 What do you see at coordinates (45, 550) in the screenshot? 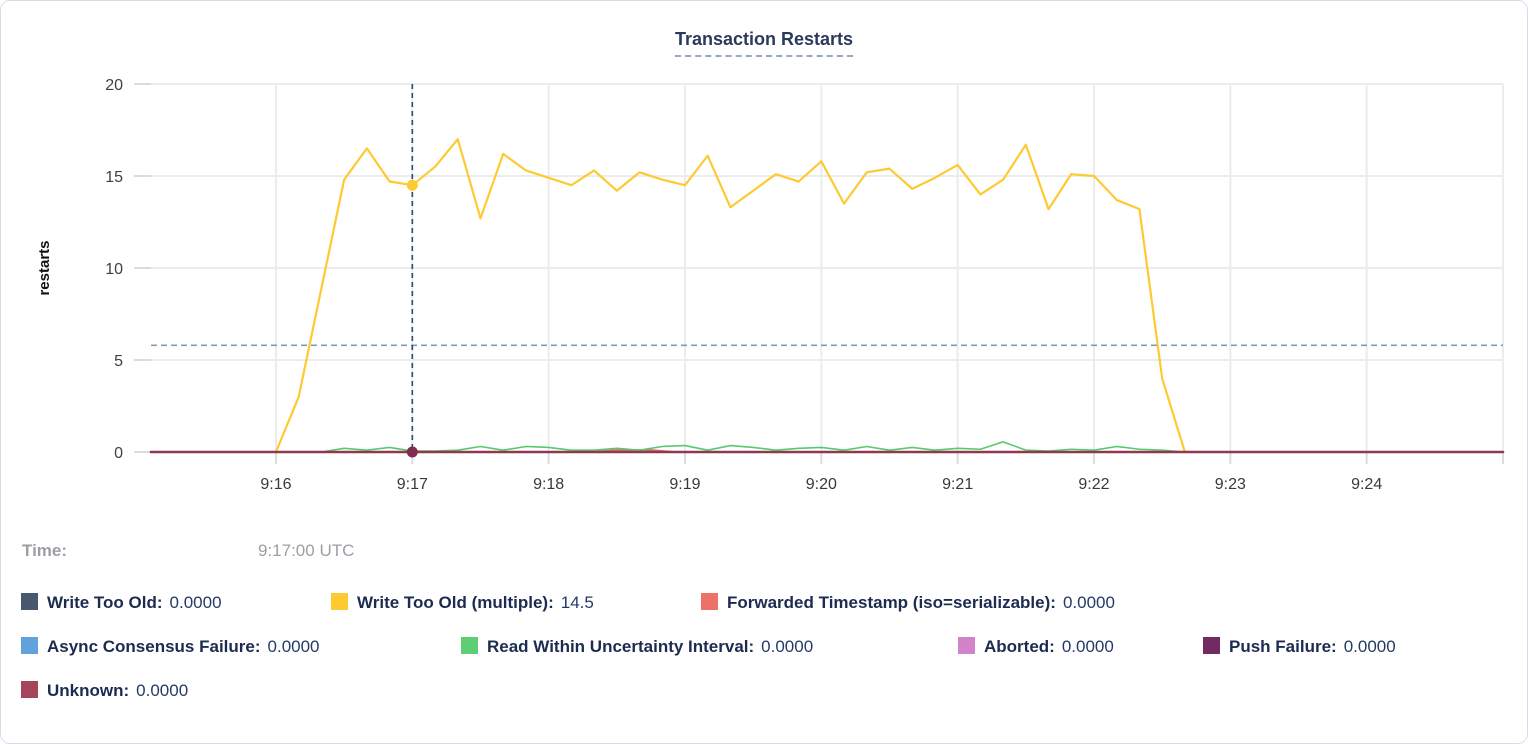
I see `time-label: Time:` at bounding box center [45, 550].